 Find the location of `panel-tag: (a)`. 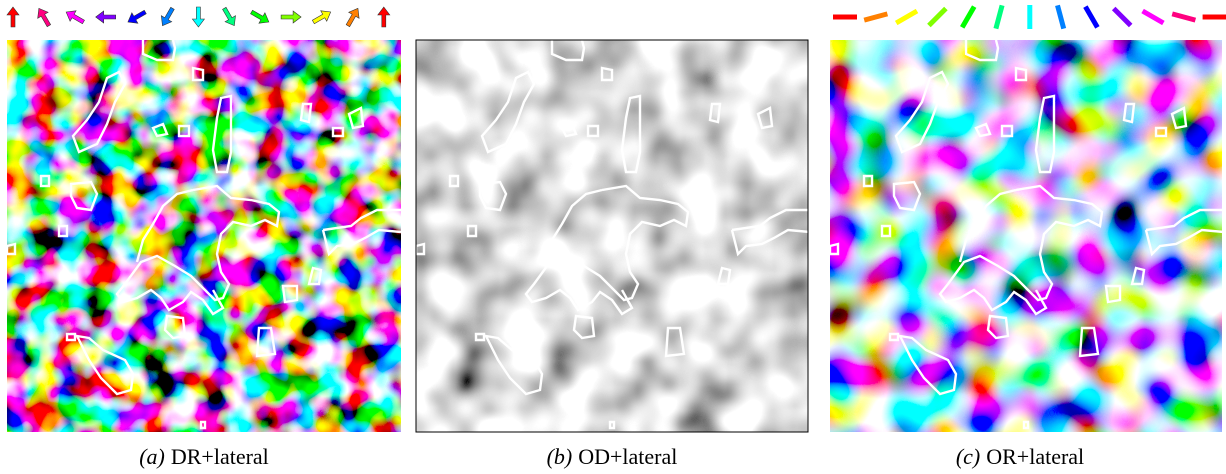

panel-tag: (a) is located at coordinates (152, 456).